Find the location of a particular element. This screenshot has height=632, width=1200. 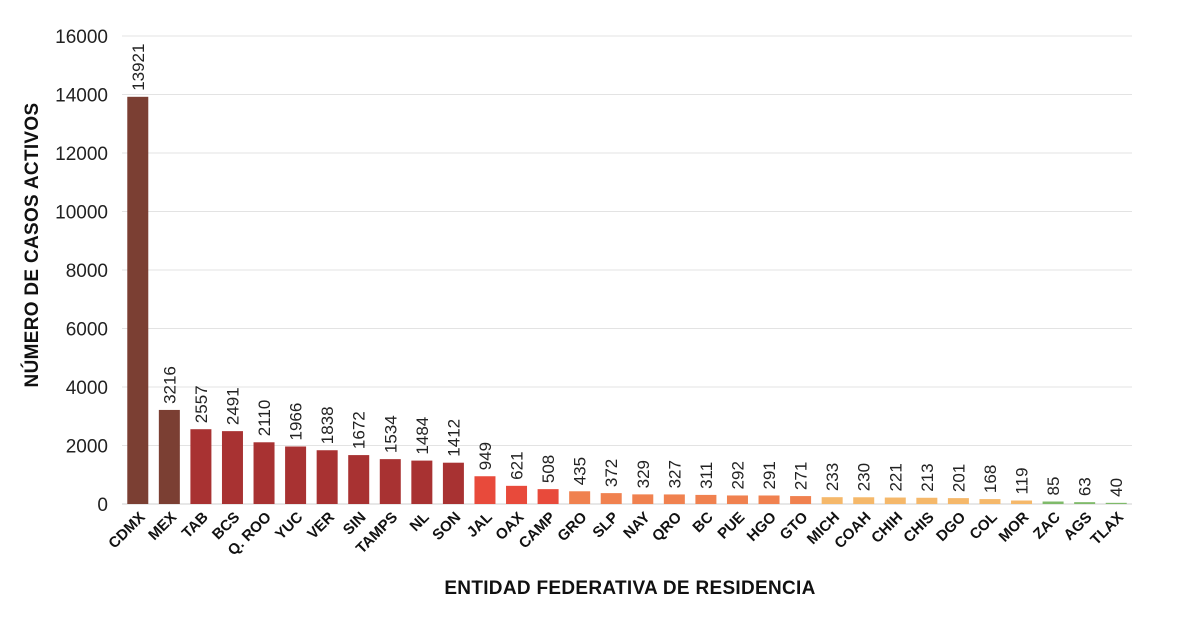

data-label: 2110 is located at coordinates (264, 418).